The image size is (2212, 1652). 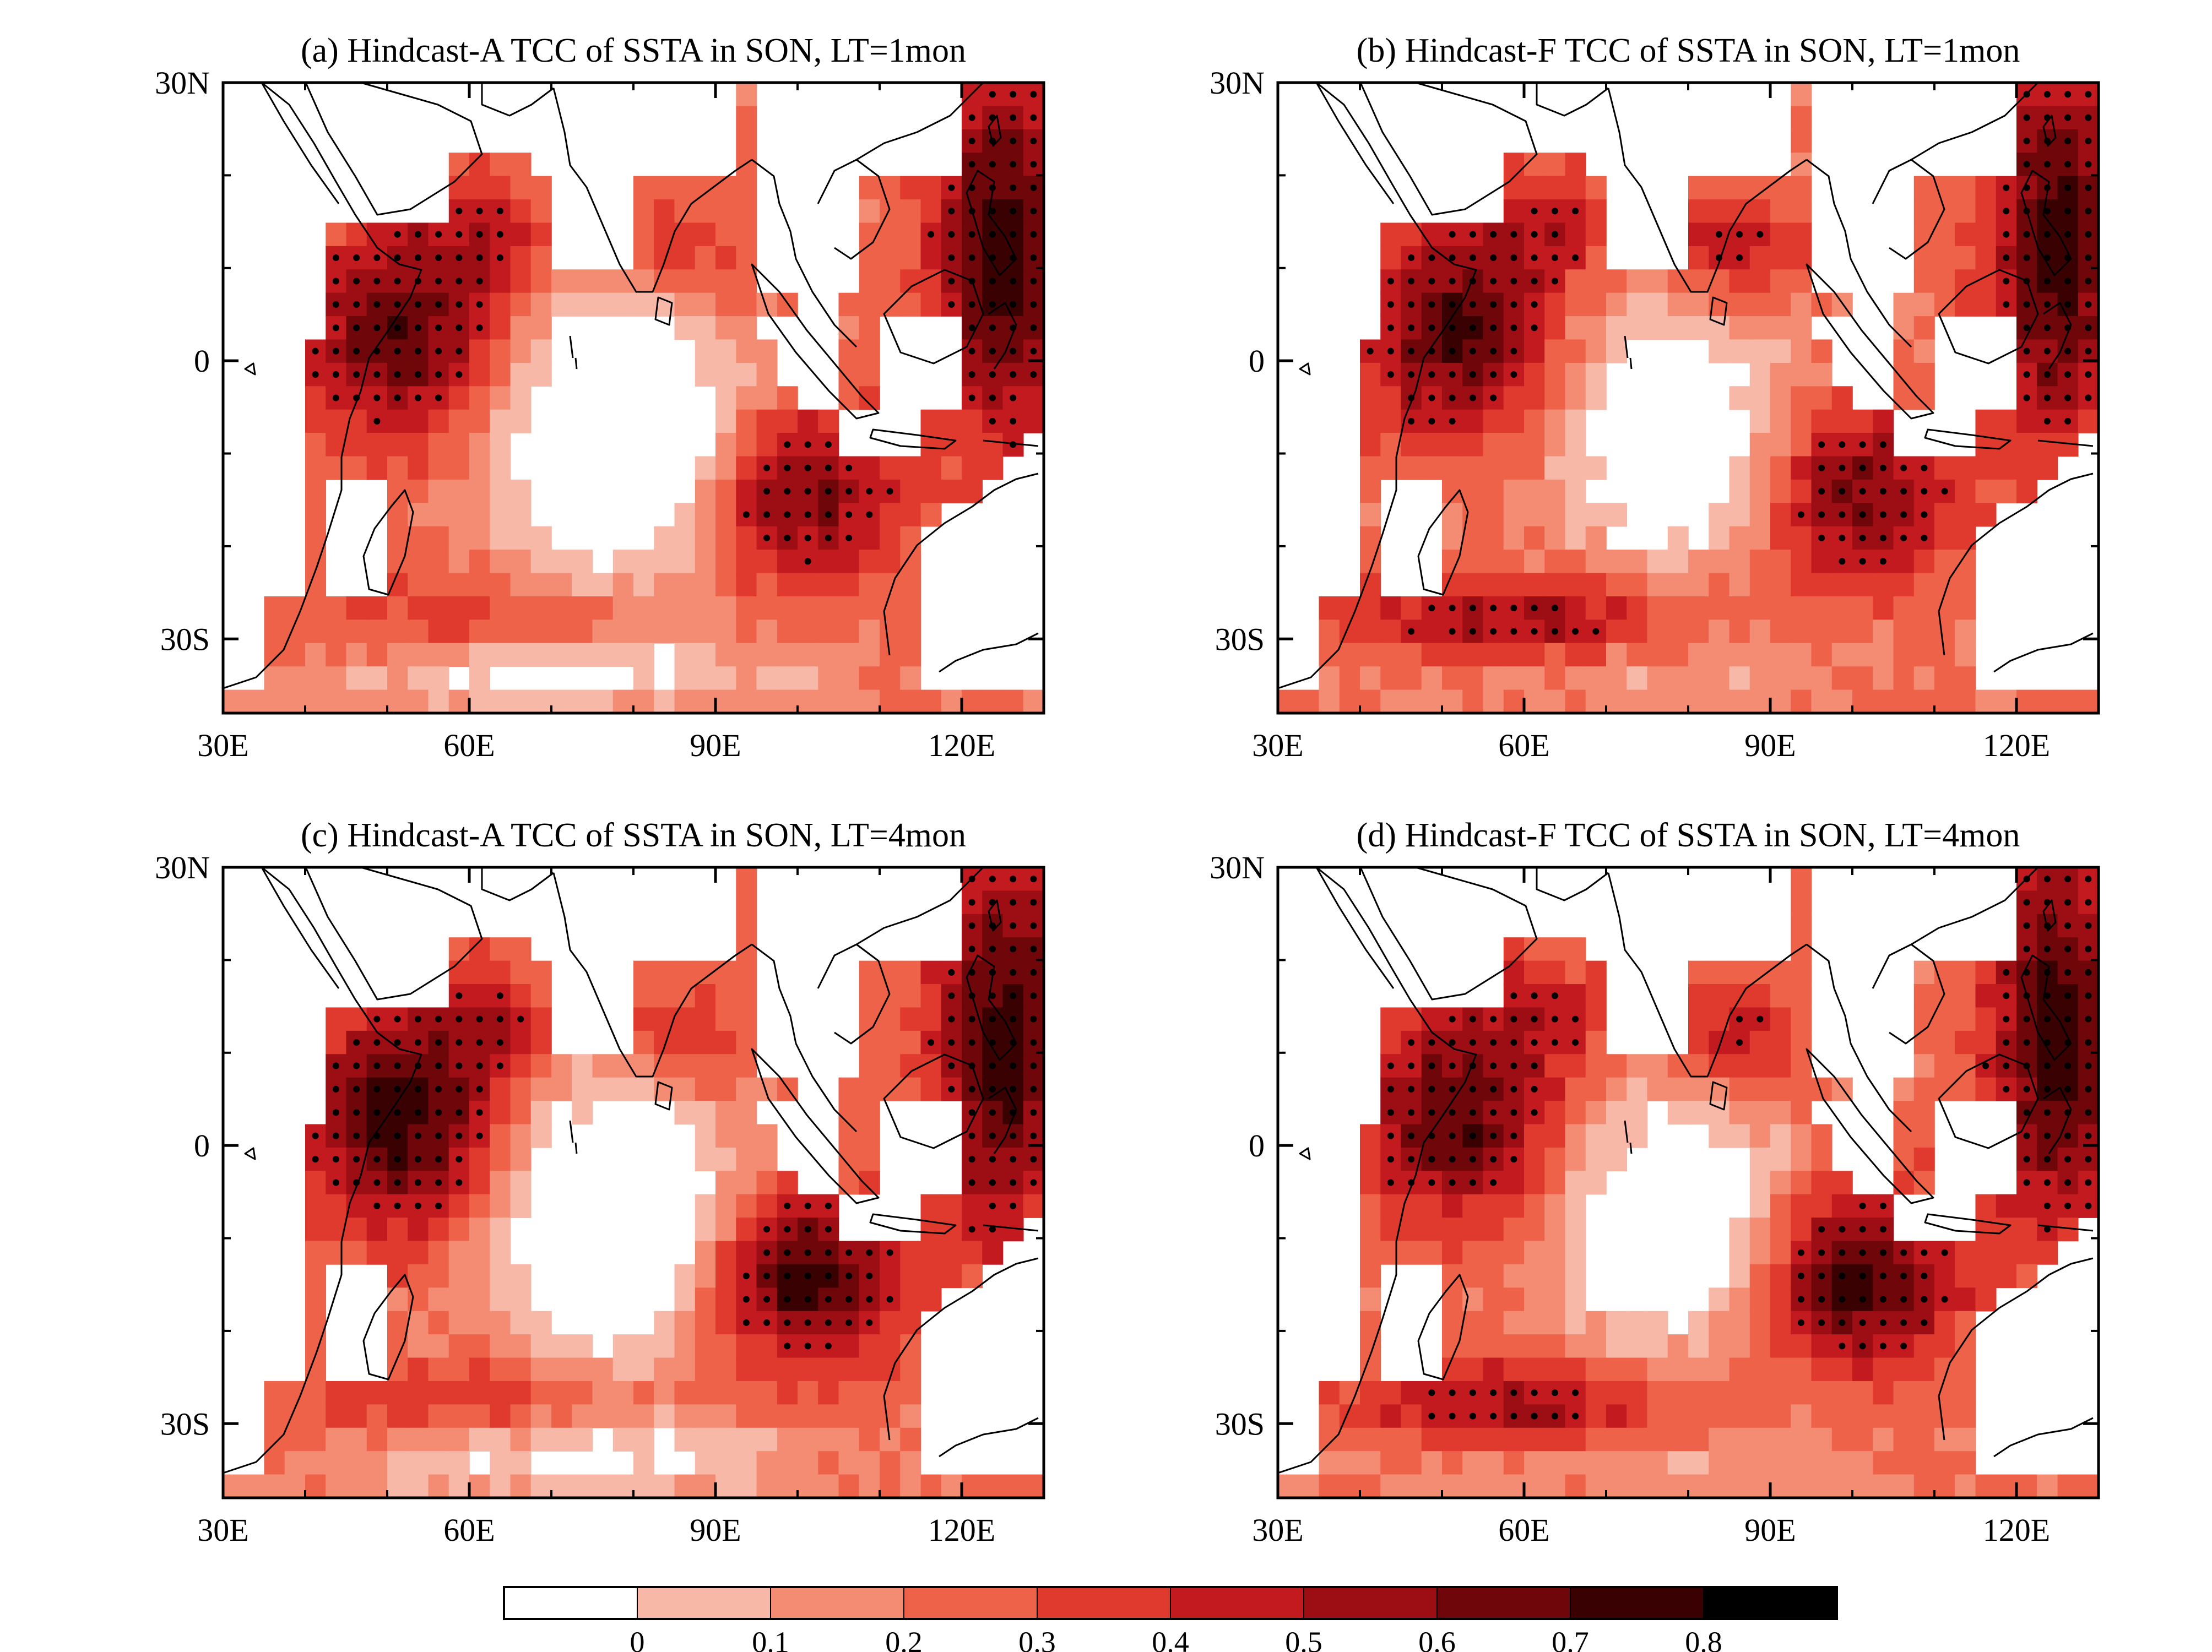 What do you see at coordinates (1237, 1603) in the screenshot?
I see `colorbar-swatch` at bounding box center [1237, 1603].